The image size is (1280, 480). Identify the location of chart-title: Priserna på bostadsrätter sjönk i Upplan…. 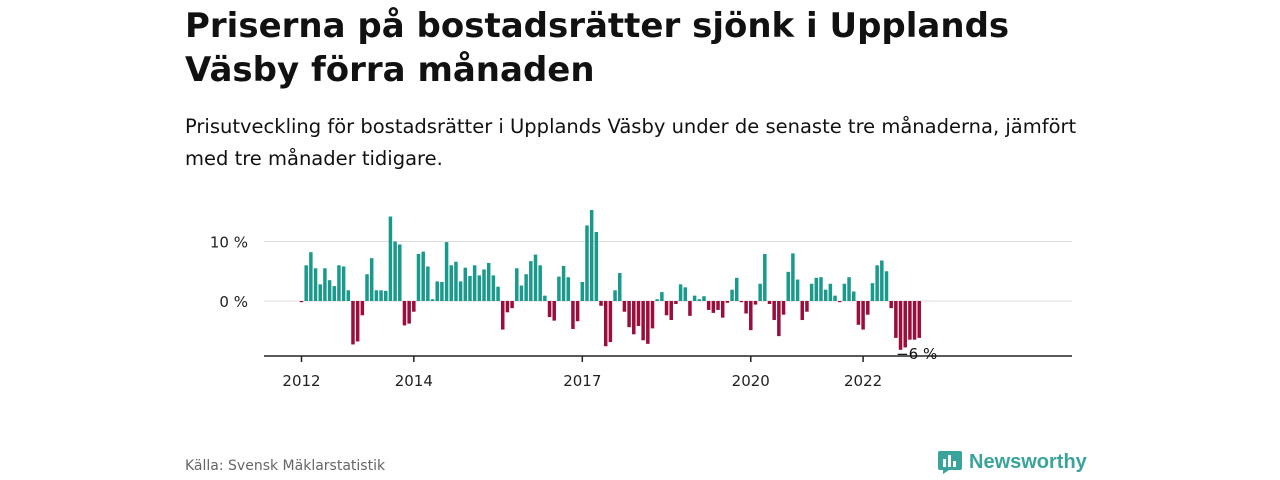
(597, 48).